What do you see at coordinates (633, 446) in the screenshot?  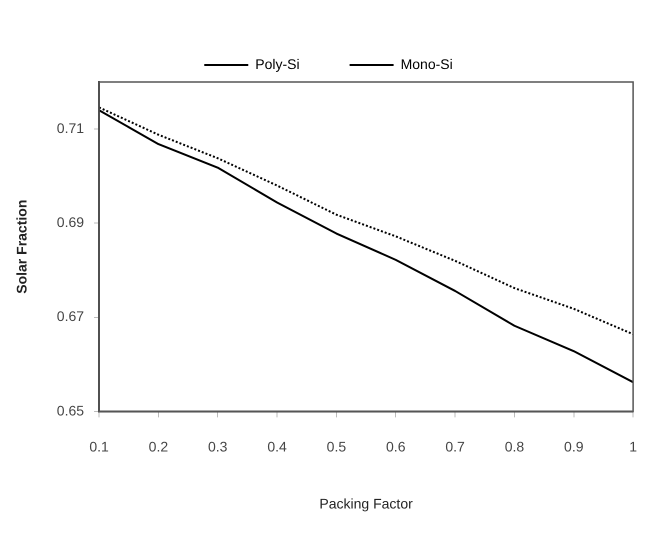 I see `x-tick-label: 1` at bounding box center [633, 446].